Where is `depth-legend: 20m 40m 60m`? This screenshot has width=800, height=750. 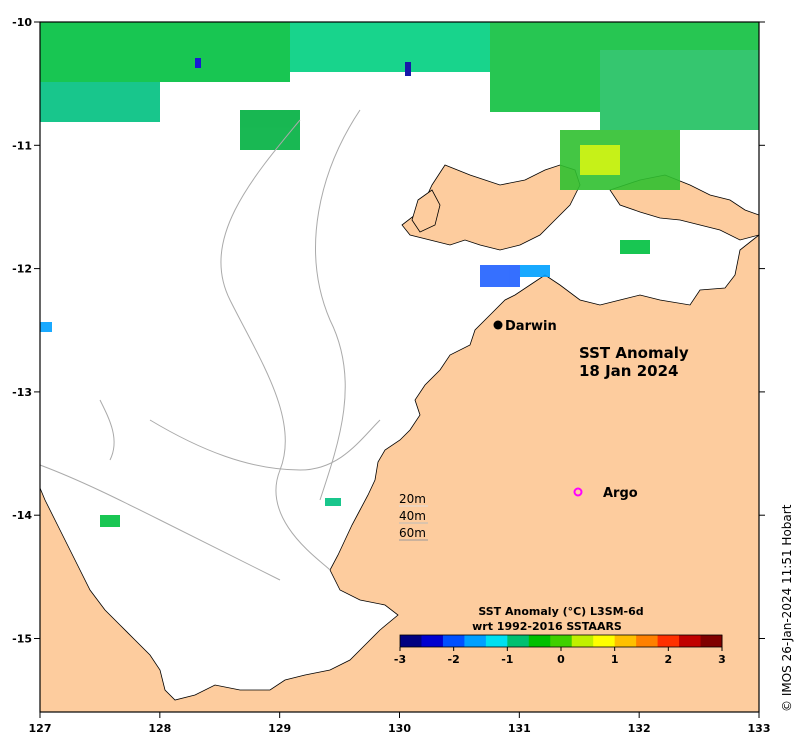 depth-legend: 20m 40m 60m is located at coordinates (413, 516).